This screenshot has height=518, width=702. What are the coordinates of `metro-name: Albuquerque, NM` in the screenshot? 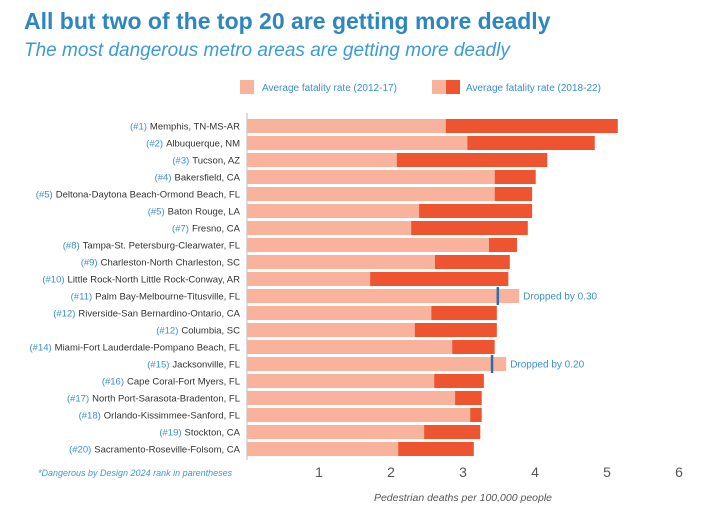 It's located at (203, 144).